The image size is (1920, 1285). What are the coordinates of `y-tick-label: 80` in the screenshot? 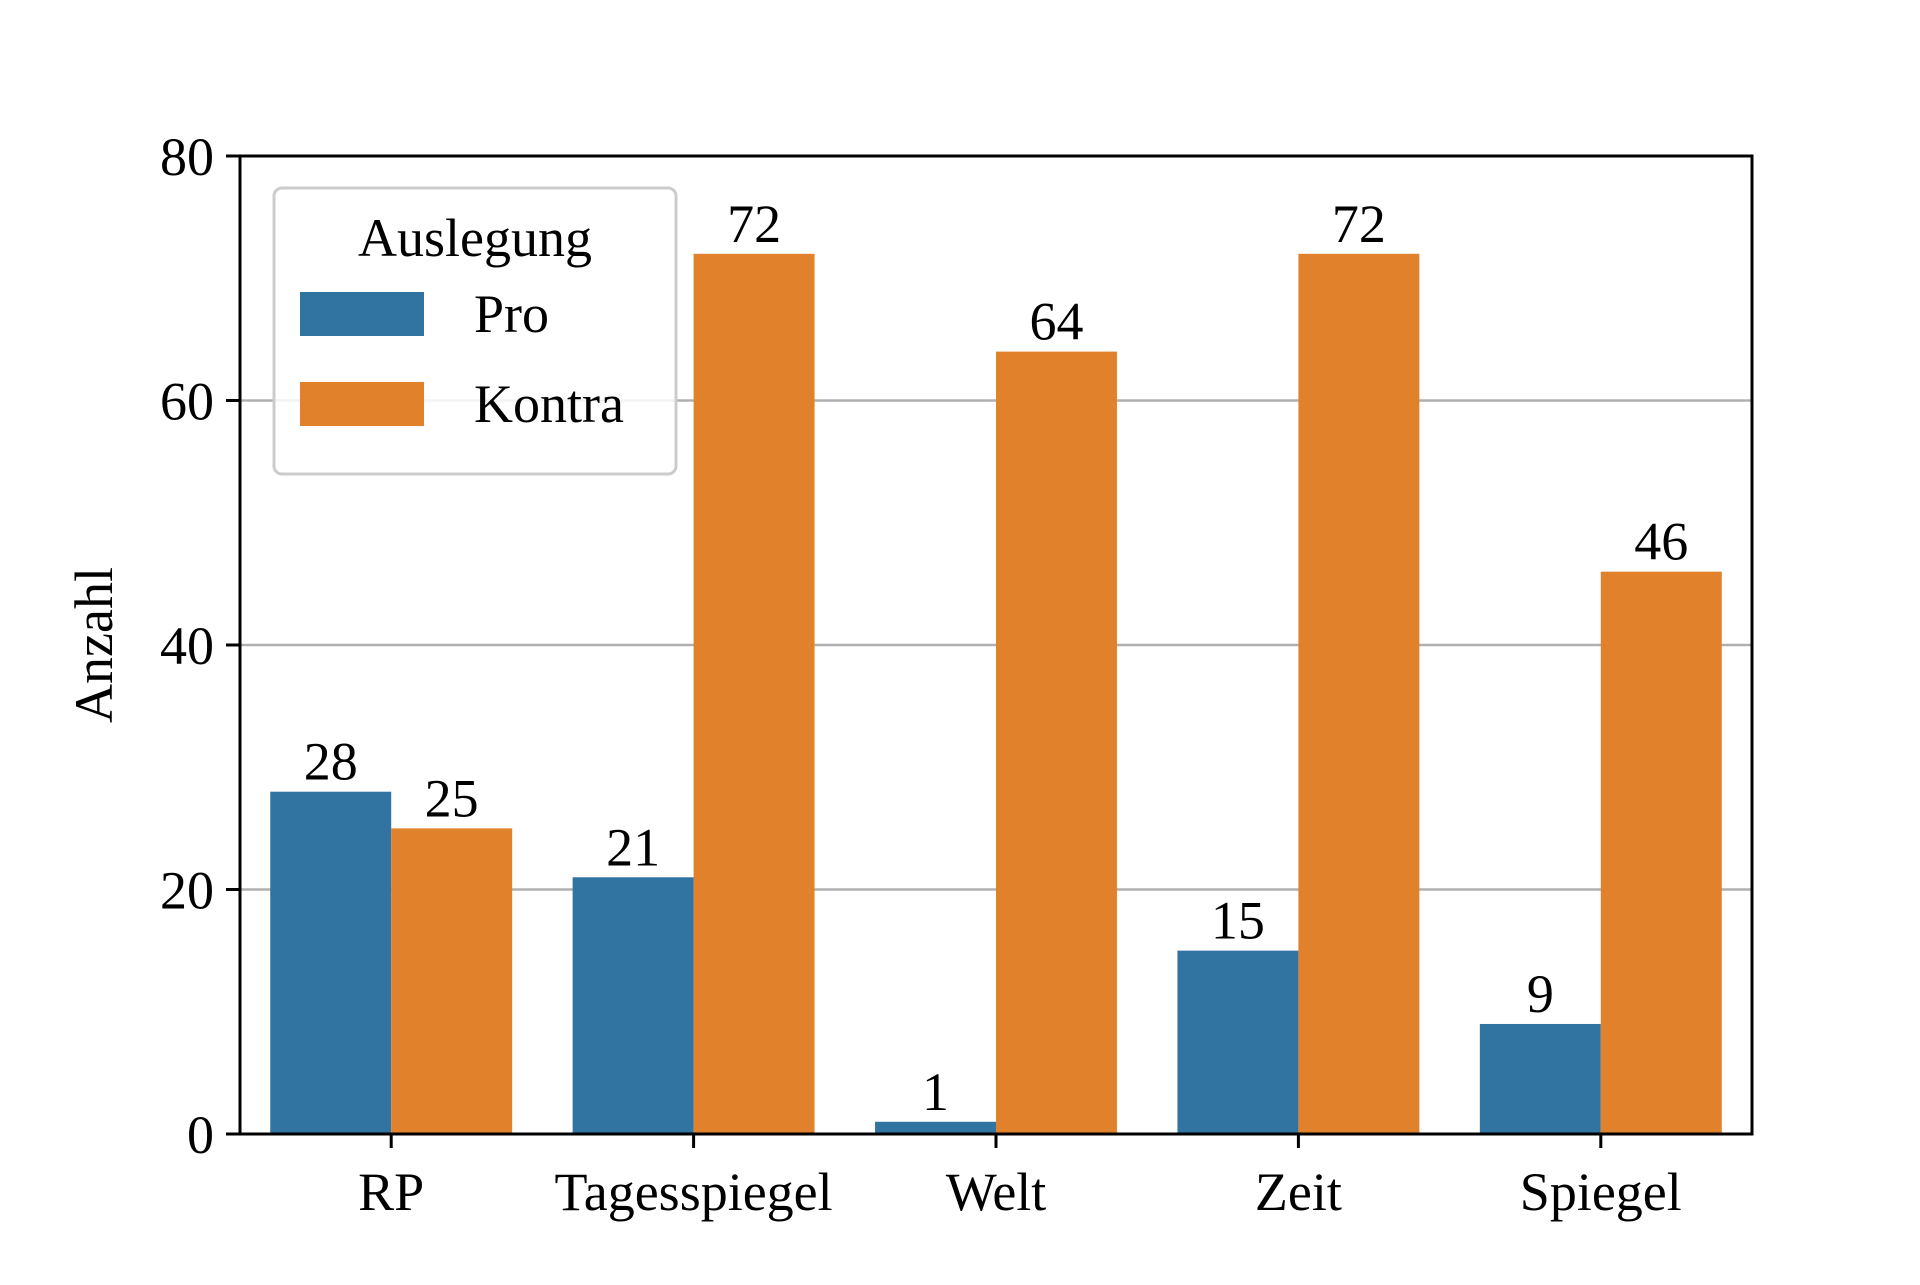 It's located at (187, 157).